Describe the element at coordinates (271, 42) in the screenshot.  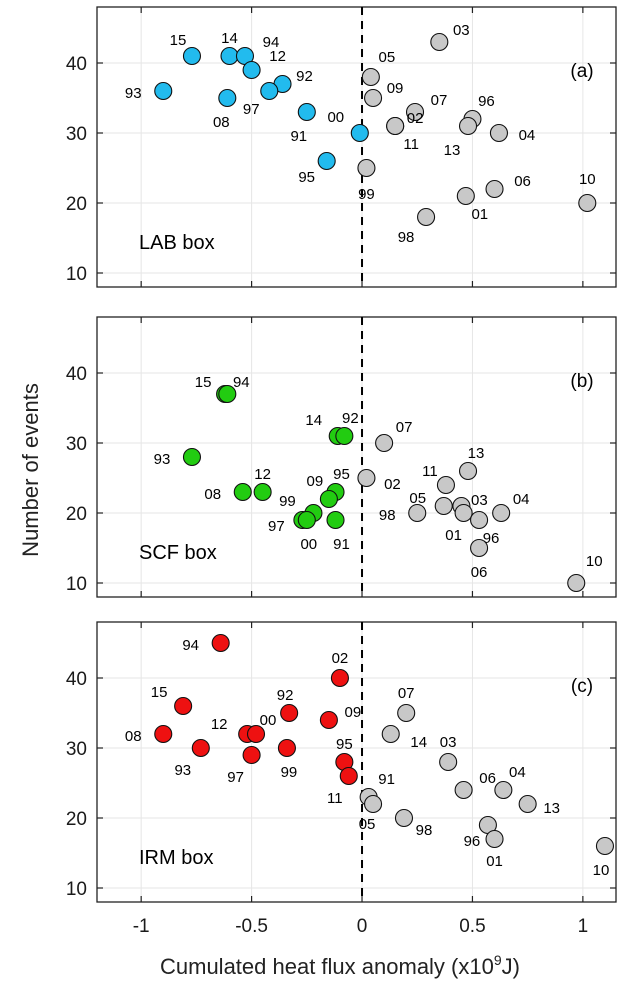
I see `point-label: 94` at that location.